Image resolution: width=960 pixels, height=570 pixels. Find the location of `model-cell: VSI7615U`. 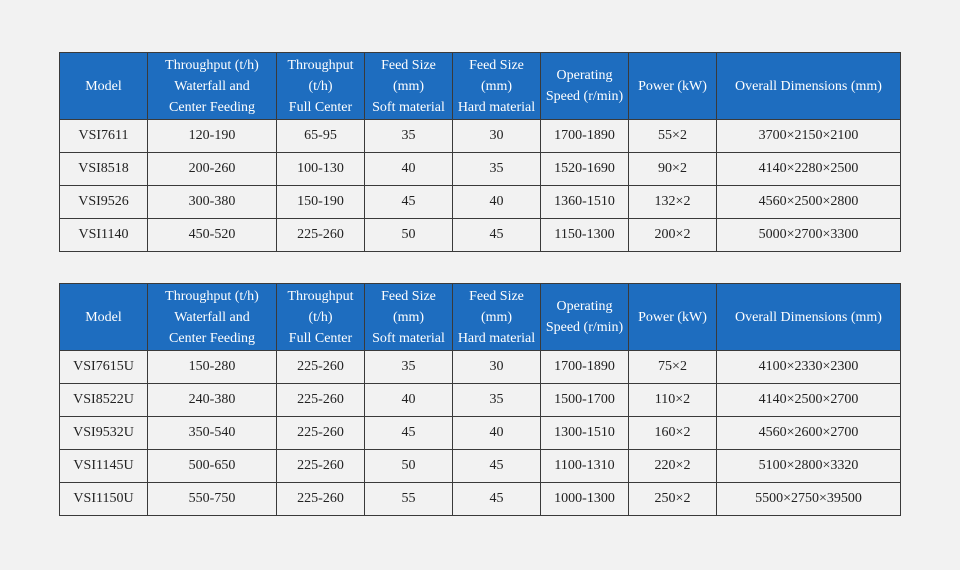

model-cell: VSI7615U is located at coordinates (103, 367).